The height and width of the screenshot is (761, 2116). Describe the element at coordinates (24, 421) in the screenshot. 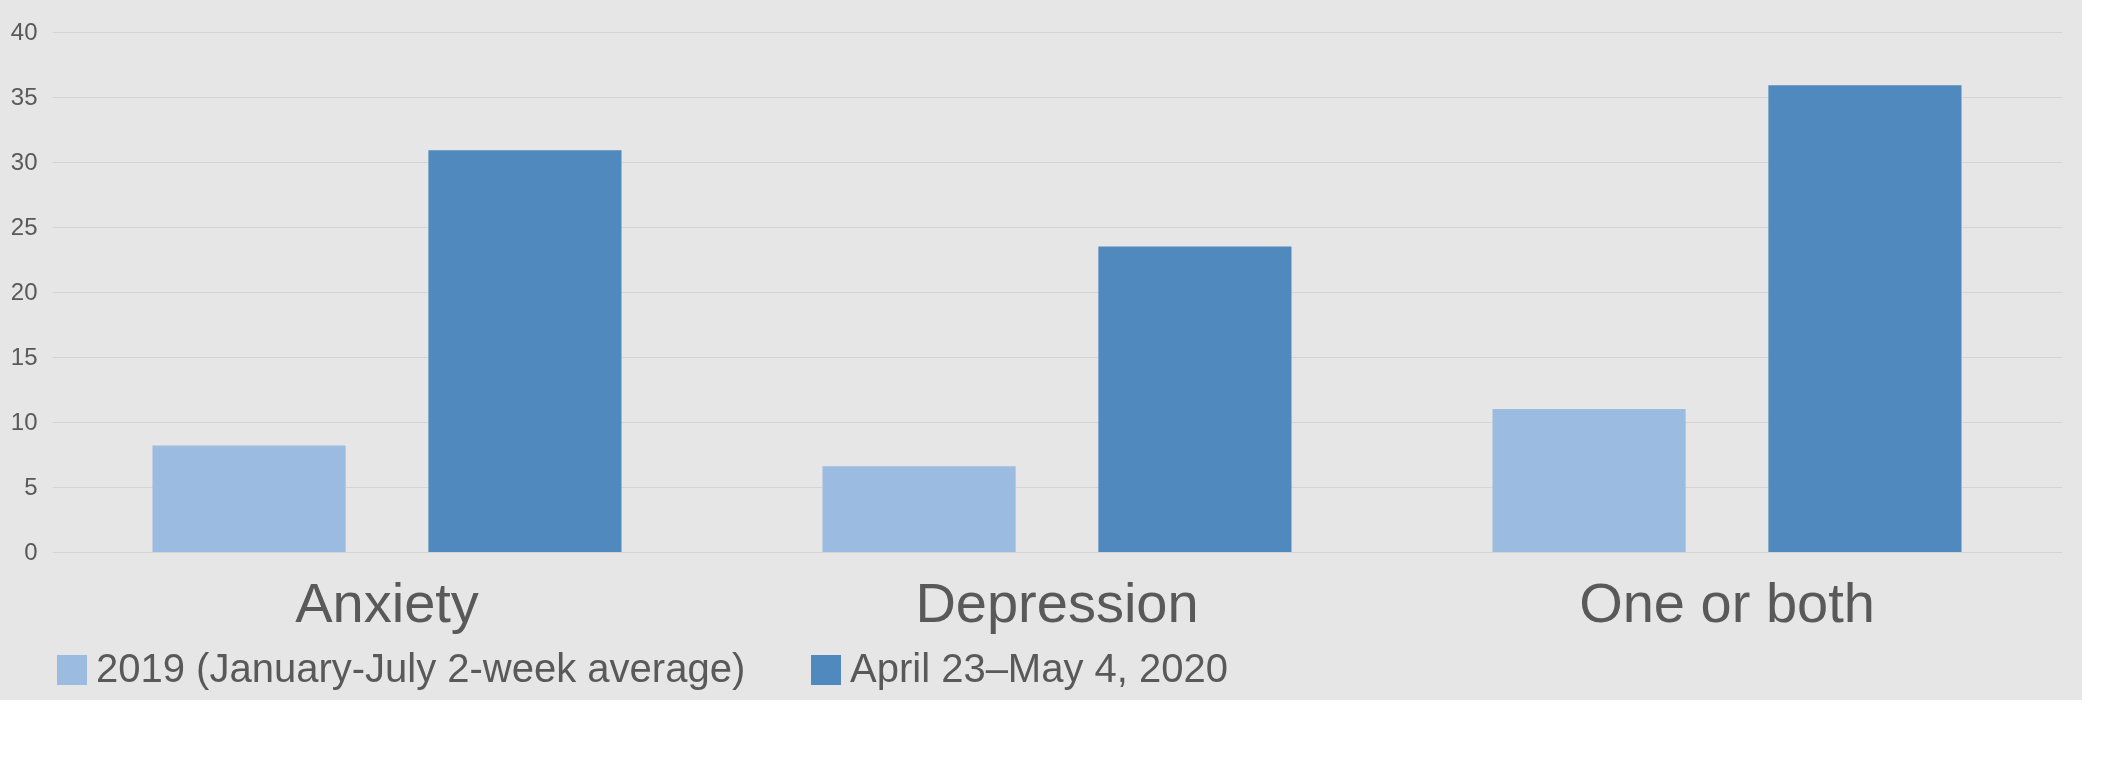

I see `y-tick-label: 10` at that location.